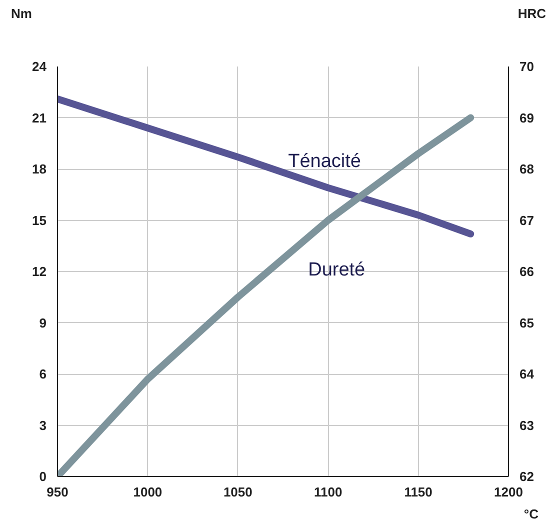 The width and height of the screenshot is (555, 522). What do you see at coordinates (43, 476) in the screenshot?
I see `y-tick-label: 0` at bounding box center [43, 476].